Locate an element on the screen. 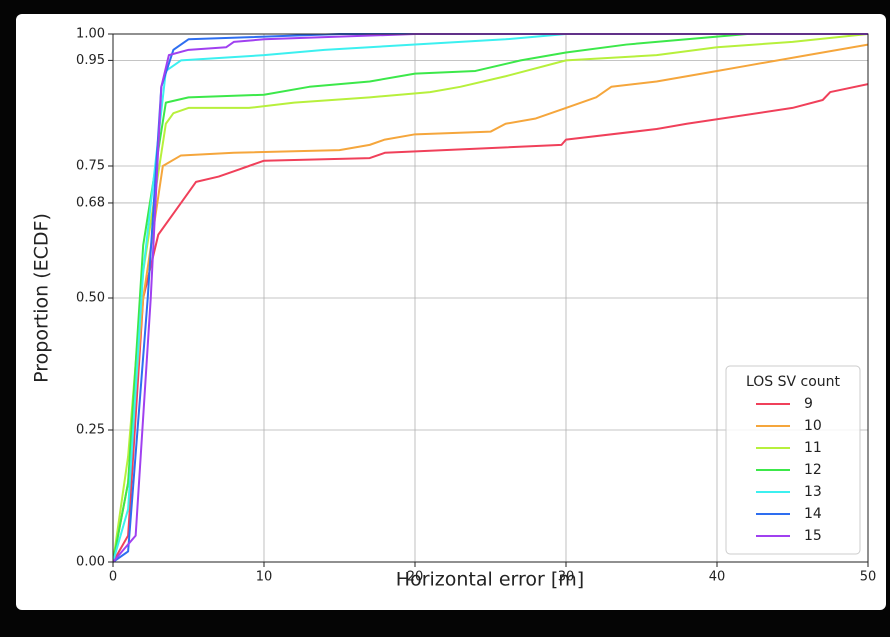 The image size is (890, 637). legend-box is located at coordinates (793, 460).